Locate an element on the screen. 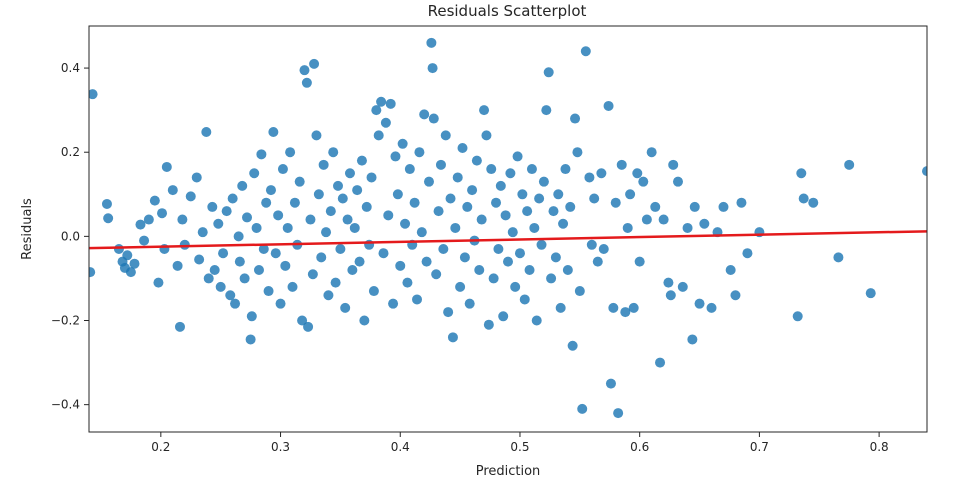  x-axis-ticks: 0.2 0.3 0.4 0.5 0.6 0.7 0.8 is located at coordinates (520, 443).